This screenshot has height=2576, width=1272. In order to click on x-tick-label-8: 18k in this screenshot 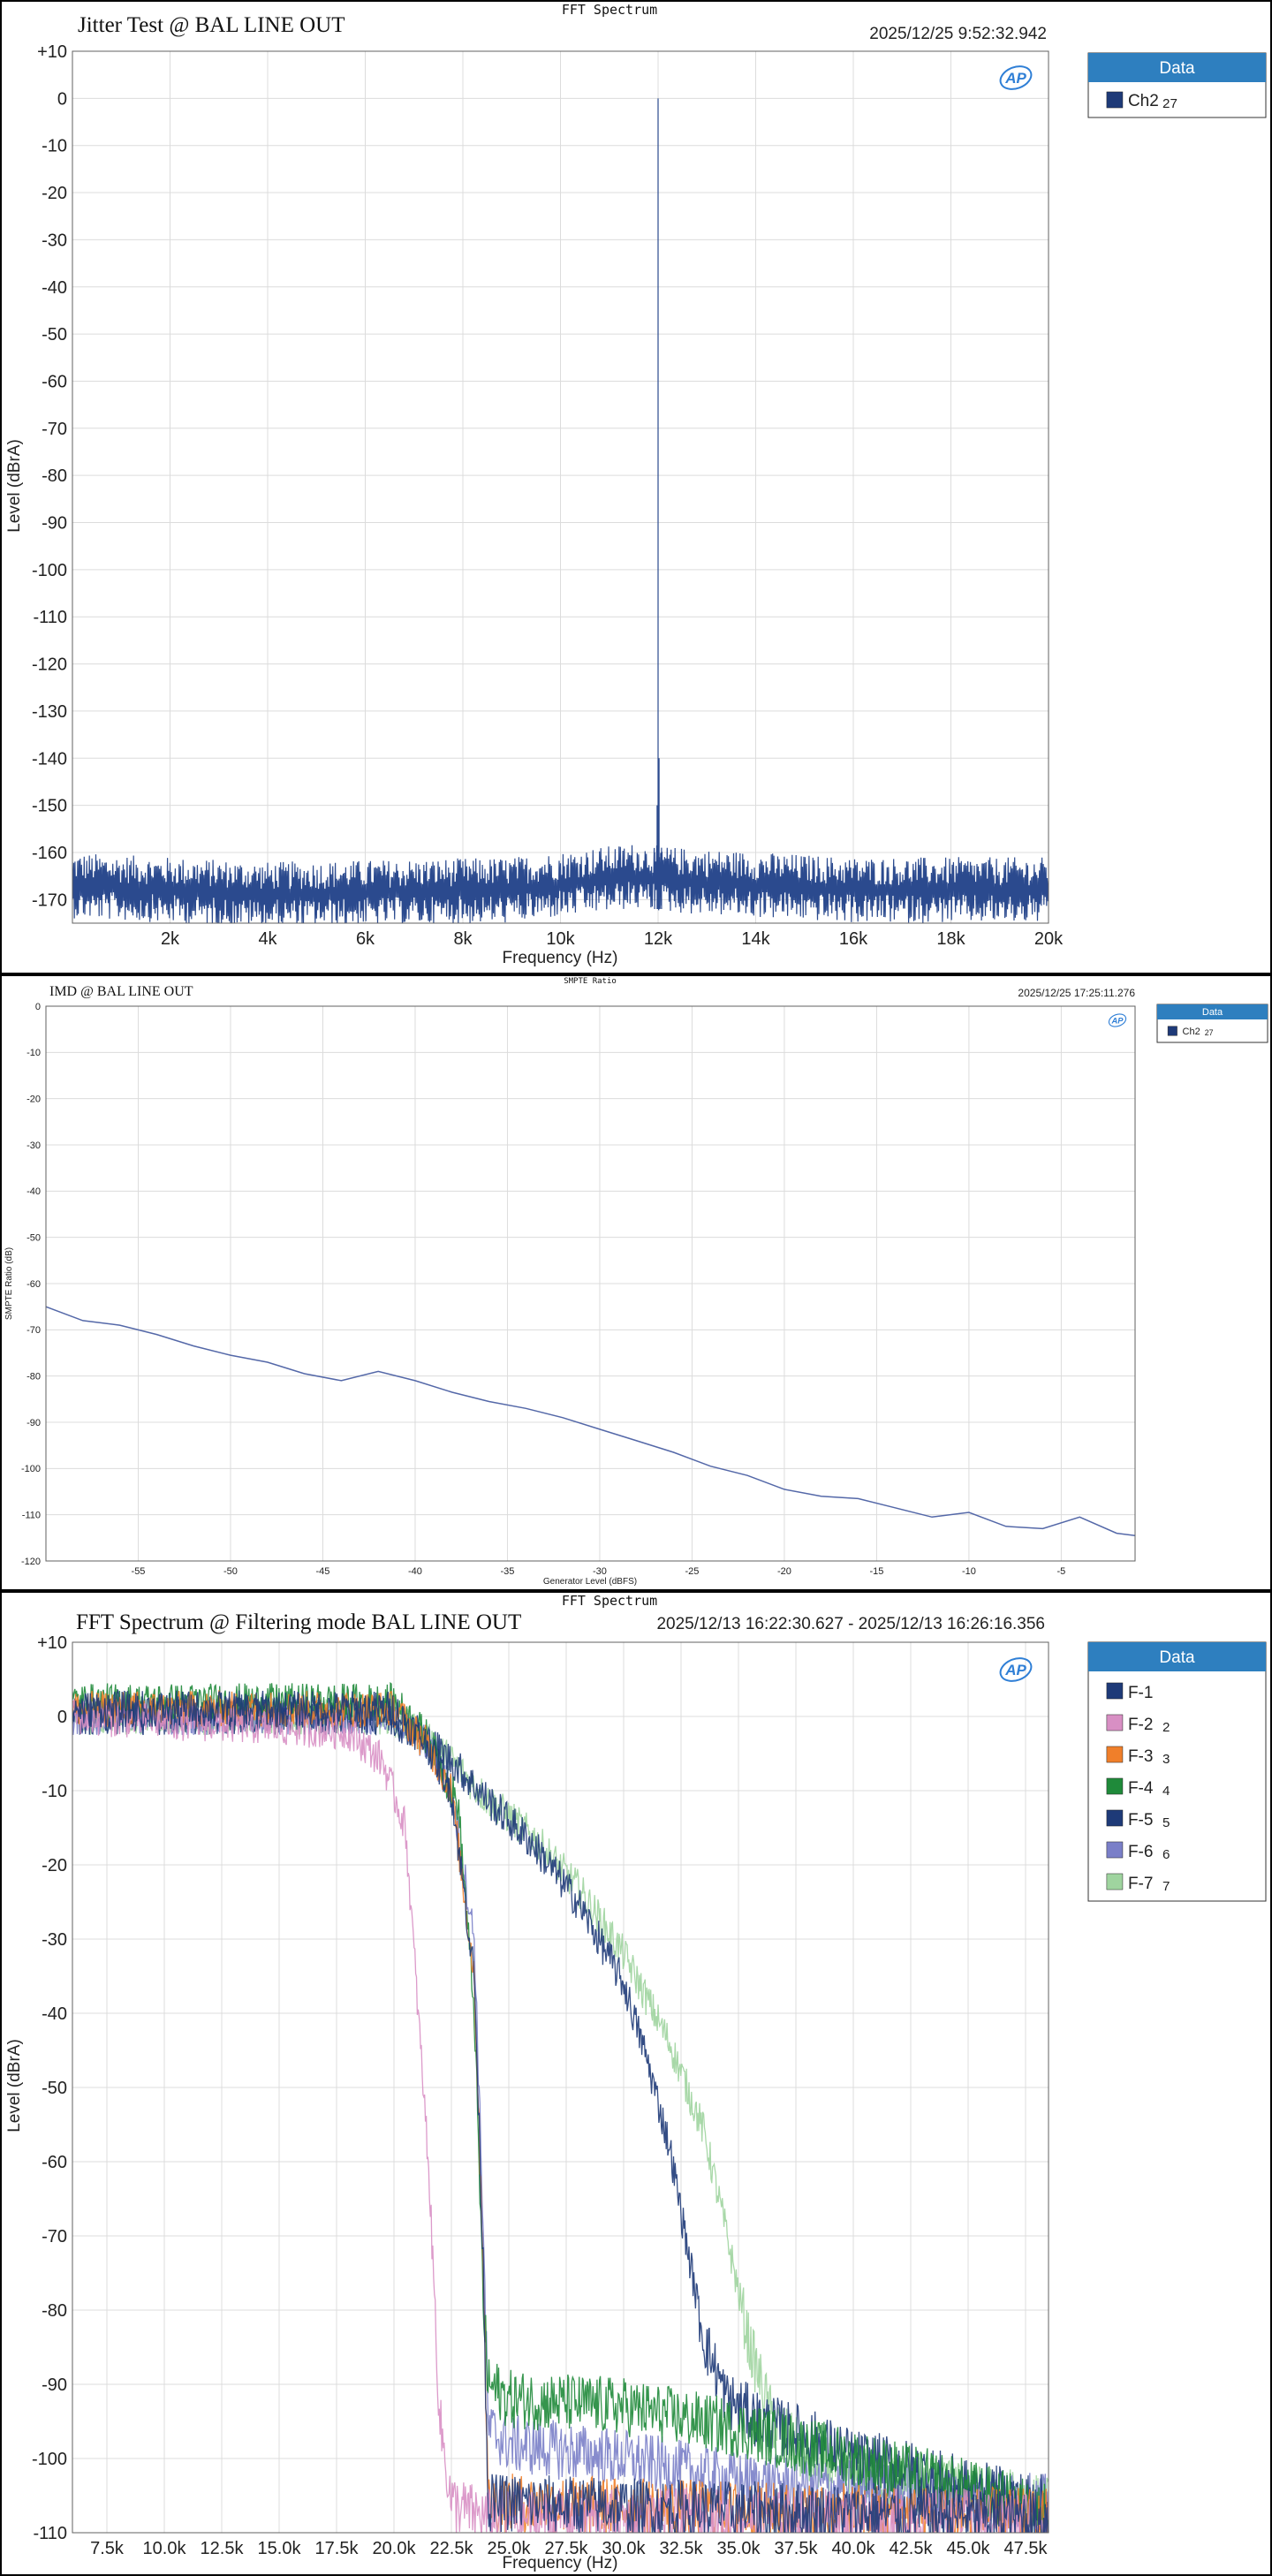, I will do `click(950, 939)`.